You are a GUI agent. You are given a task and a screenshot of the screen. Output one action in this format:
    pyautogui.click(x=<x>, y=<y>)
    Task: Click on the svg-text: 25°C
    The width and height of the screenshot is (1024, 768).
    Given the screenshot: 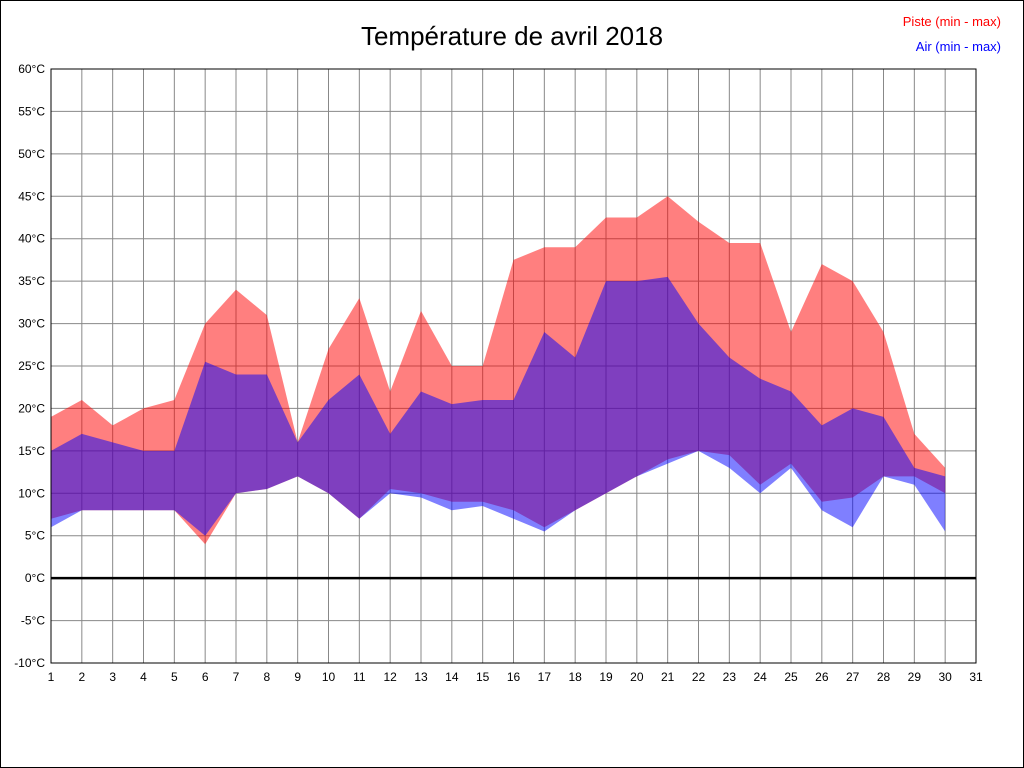 What is the action you would take?
    pyautogui.click(x=31, y=366)
    